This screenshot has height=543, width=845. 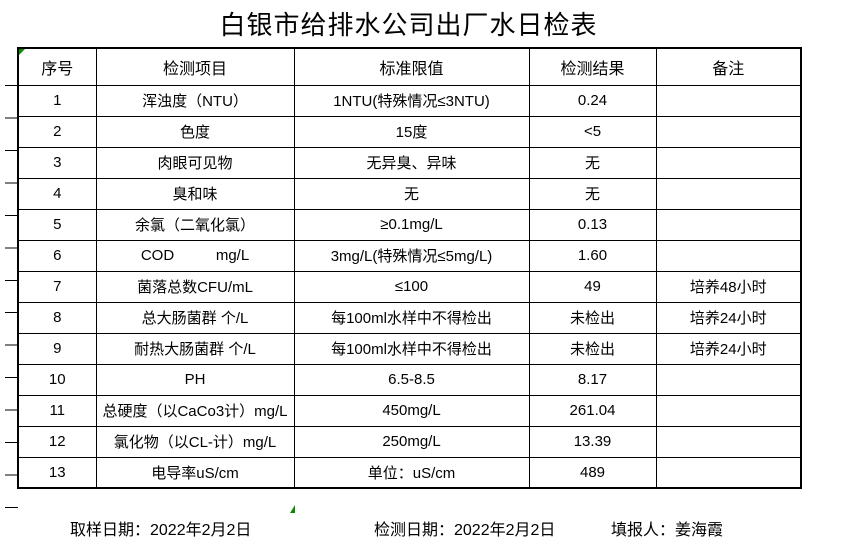 What do you see at coordinates (57, 100) in the screenshot?
I see `row-number-cell: 1` at bounding box center [57, 100].